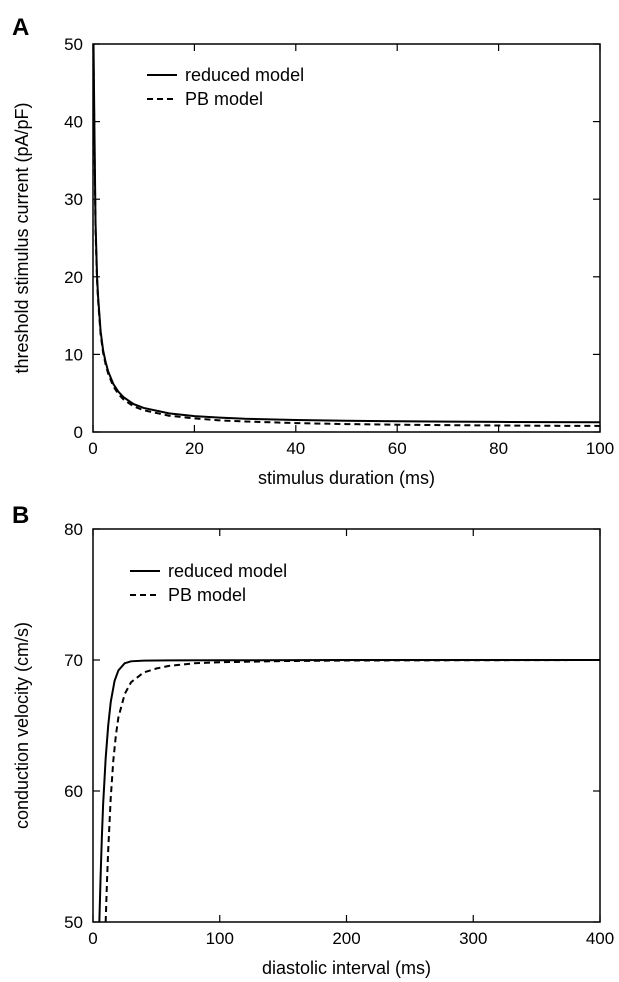  I want to click on chart-a-legend-label: reduced model, so click(244, 75).